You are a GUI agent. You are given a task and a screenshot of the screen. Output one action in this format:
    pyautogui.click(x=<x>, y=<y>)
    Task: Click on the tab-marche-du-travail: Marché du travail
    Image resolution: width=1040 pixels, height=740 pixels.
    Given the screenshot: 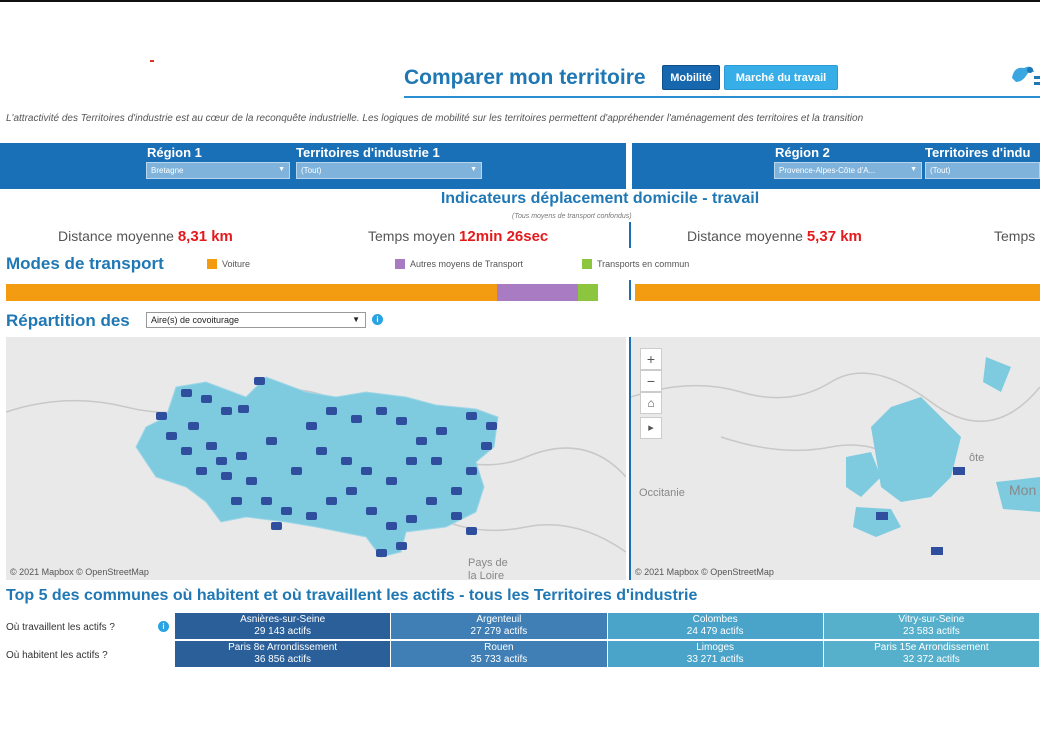 What is the action you would take?
    pyautogui.click(x=781, y=77)
    